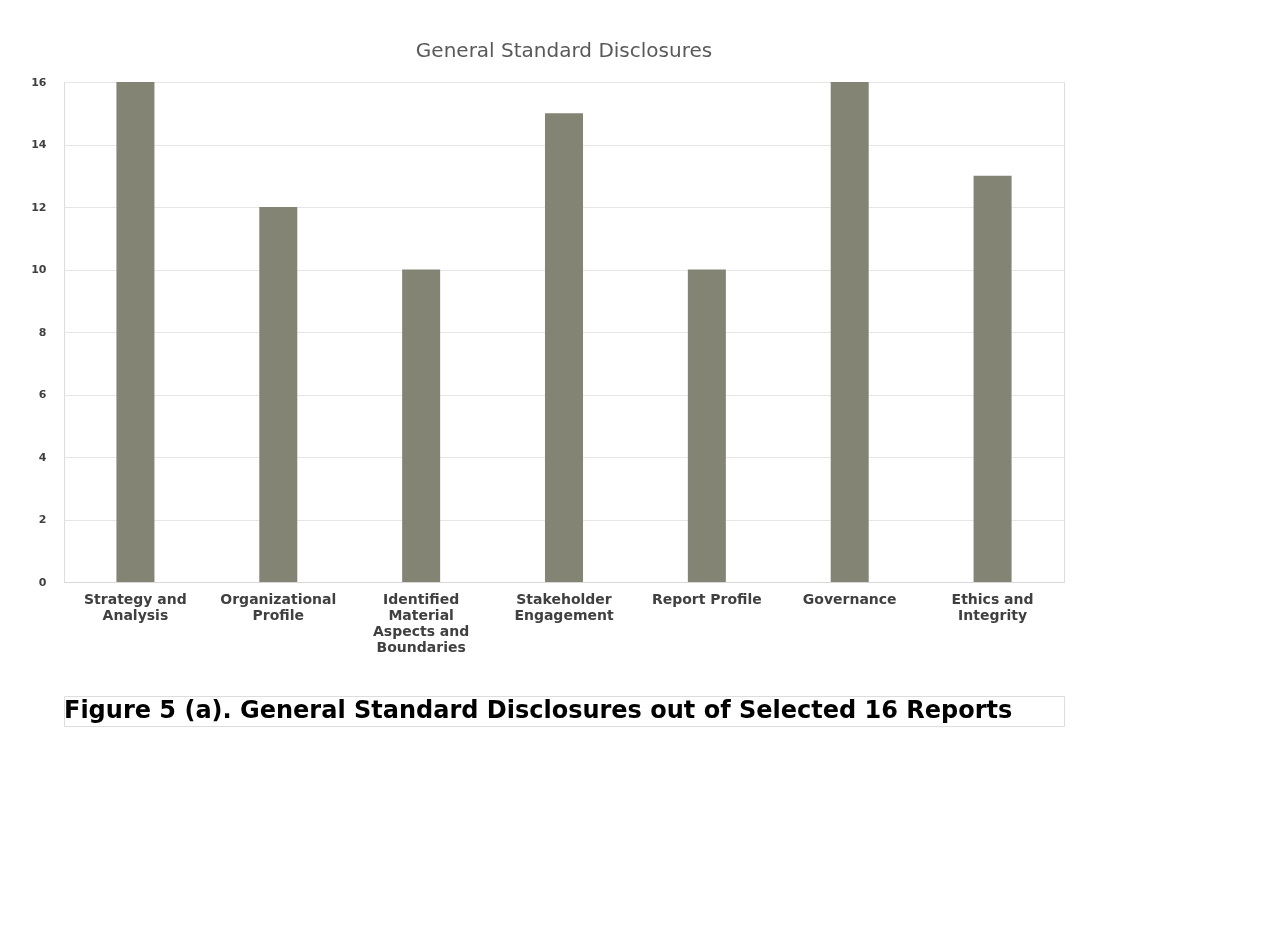  I want to click on y-tick-label: 2, so click(42, 519).